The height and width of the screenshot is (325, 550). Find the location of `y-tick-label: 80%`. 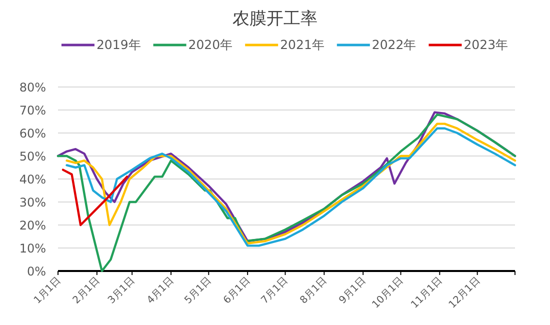

y-tick-label: 80% is located at coordinates (32, 87).